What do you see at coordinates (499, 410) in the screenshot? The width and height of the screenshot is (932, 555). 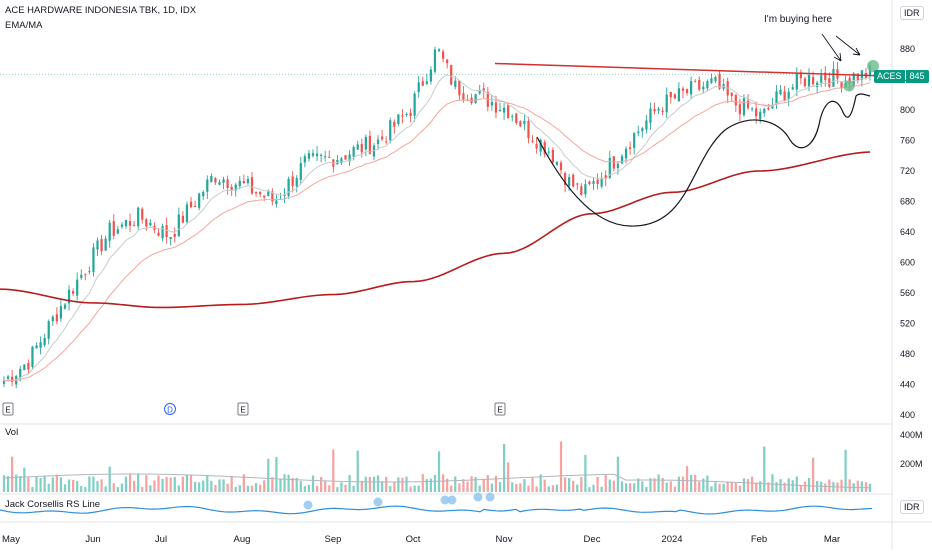 I see `earnings-marker-letter: E` at bounding box center [499, 410].